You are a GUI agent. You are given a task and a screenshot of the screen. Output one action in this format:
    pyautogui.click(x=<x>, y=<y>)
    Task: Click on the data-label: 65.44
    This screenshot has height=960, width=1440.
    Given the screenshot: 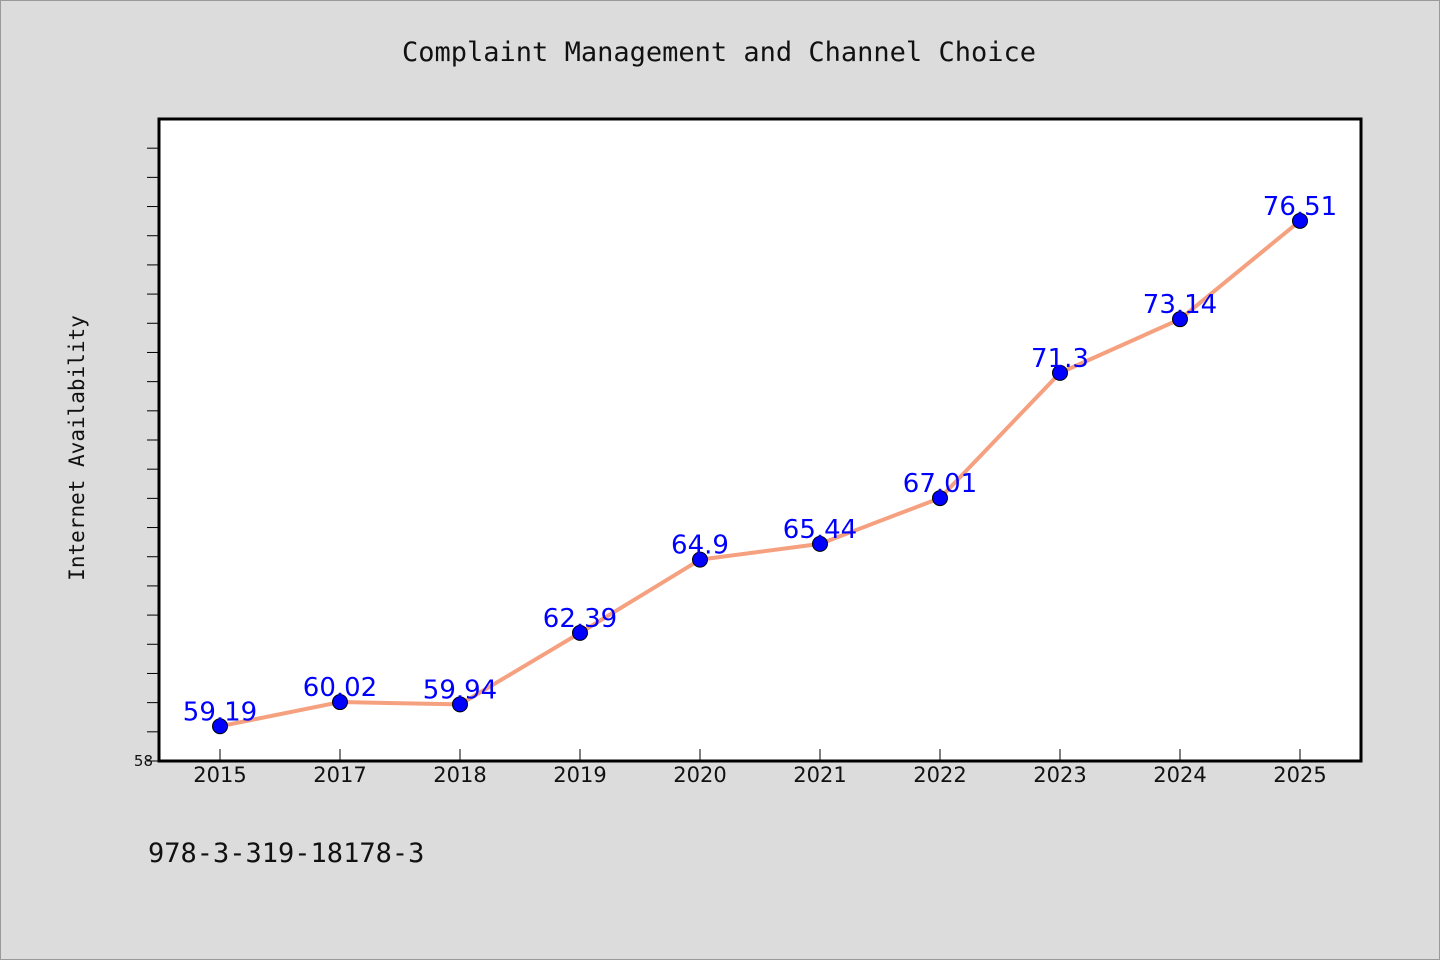 What is the action you would take?
    pyautogui.click(x=820, y=530)
    